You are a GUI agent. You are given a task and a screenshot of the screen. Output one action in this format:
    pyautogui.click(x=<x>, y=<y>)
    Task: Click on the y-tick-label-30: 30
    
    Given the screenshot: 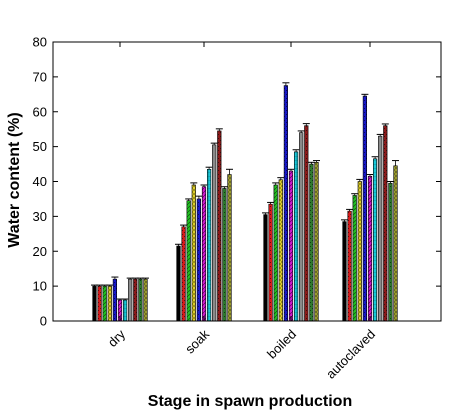 What is the action you would take?
    pyautogui.click(x=40, y=216)
    